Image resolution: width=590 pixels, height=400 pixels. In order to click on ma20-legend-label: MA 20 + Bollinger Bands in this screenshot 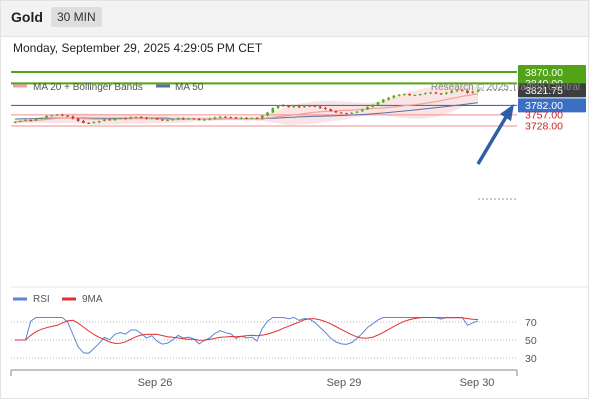, I will do `click(88, 87)`.